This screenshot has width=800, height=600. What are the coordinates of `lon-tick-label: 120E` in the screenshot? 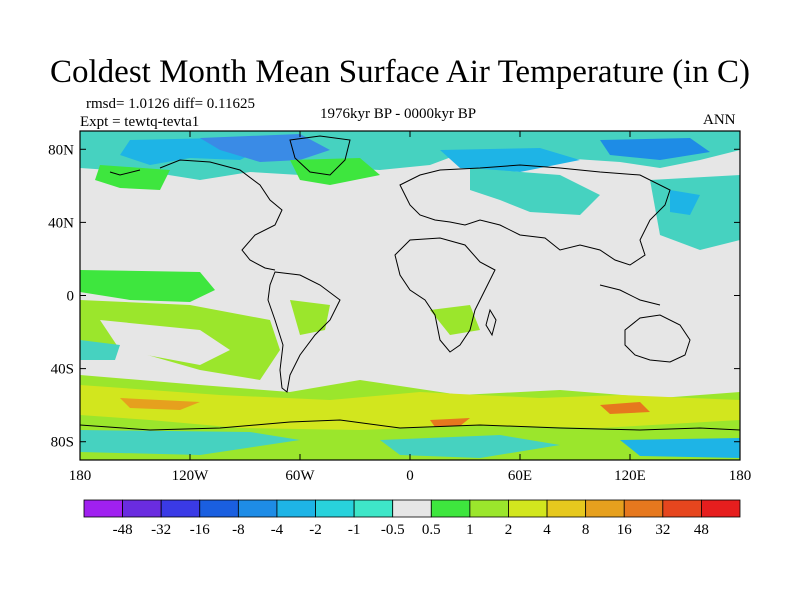 It's located at (630, 476).